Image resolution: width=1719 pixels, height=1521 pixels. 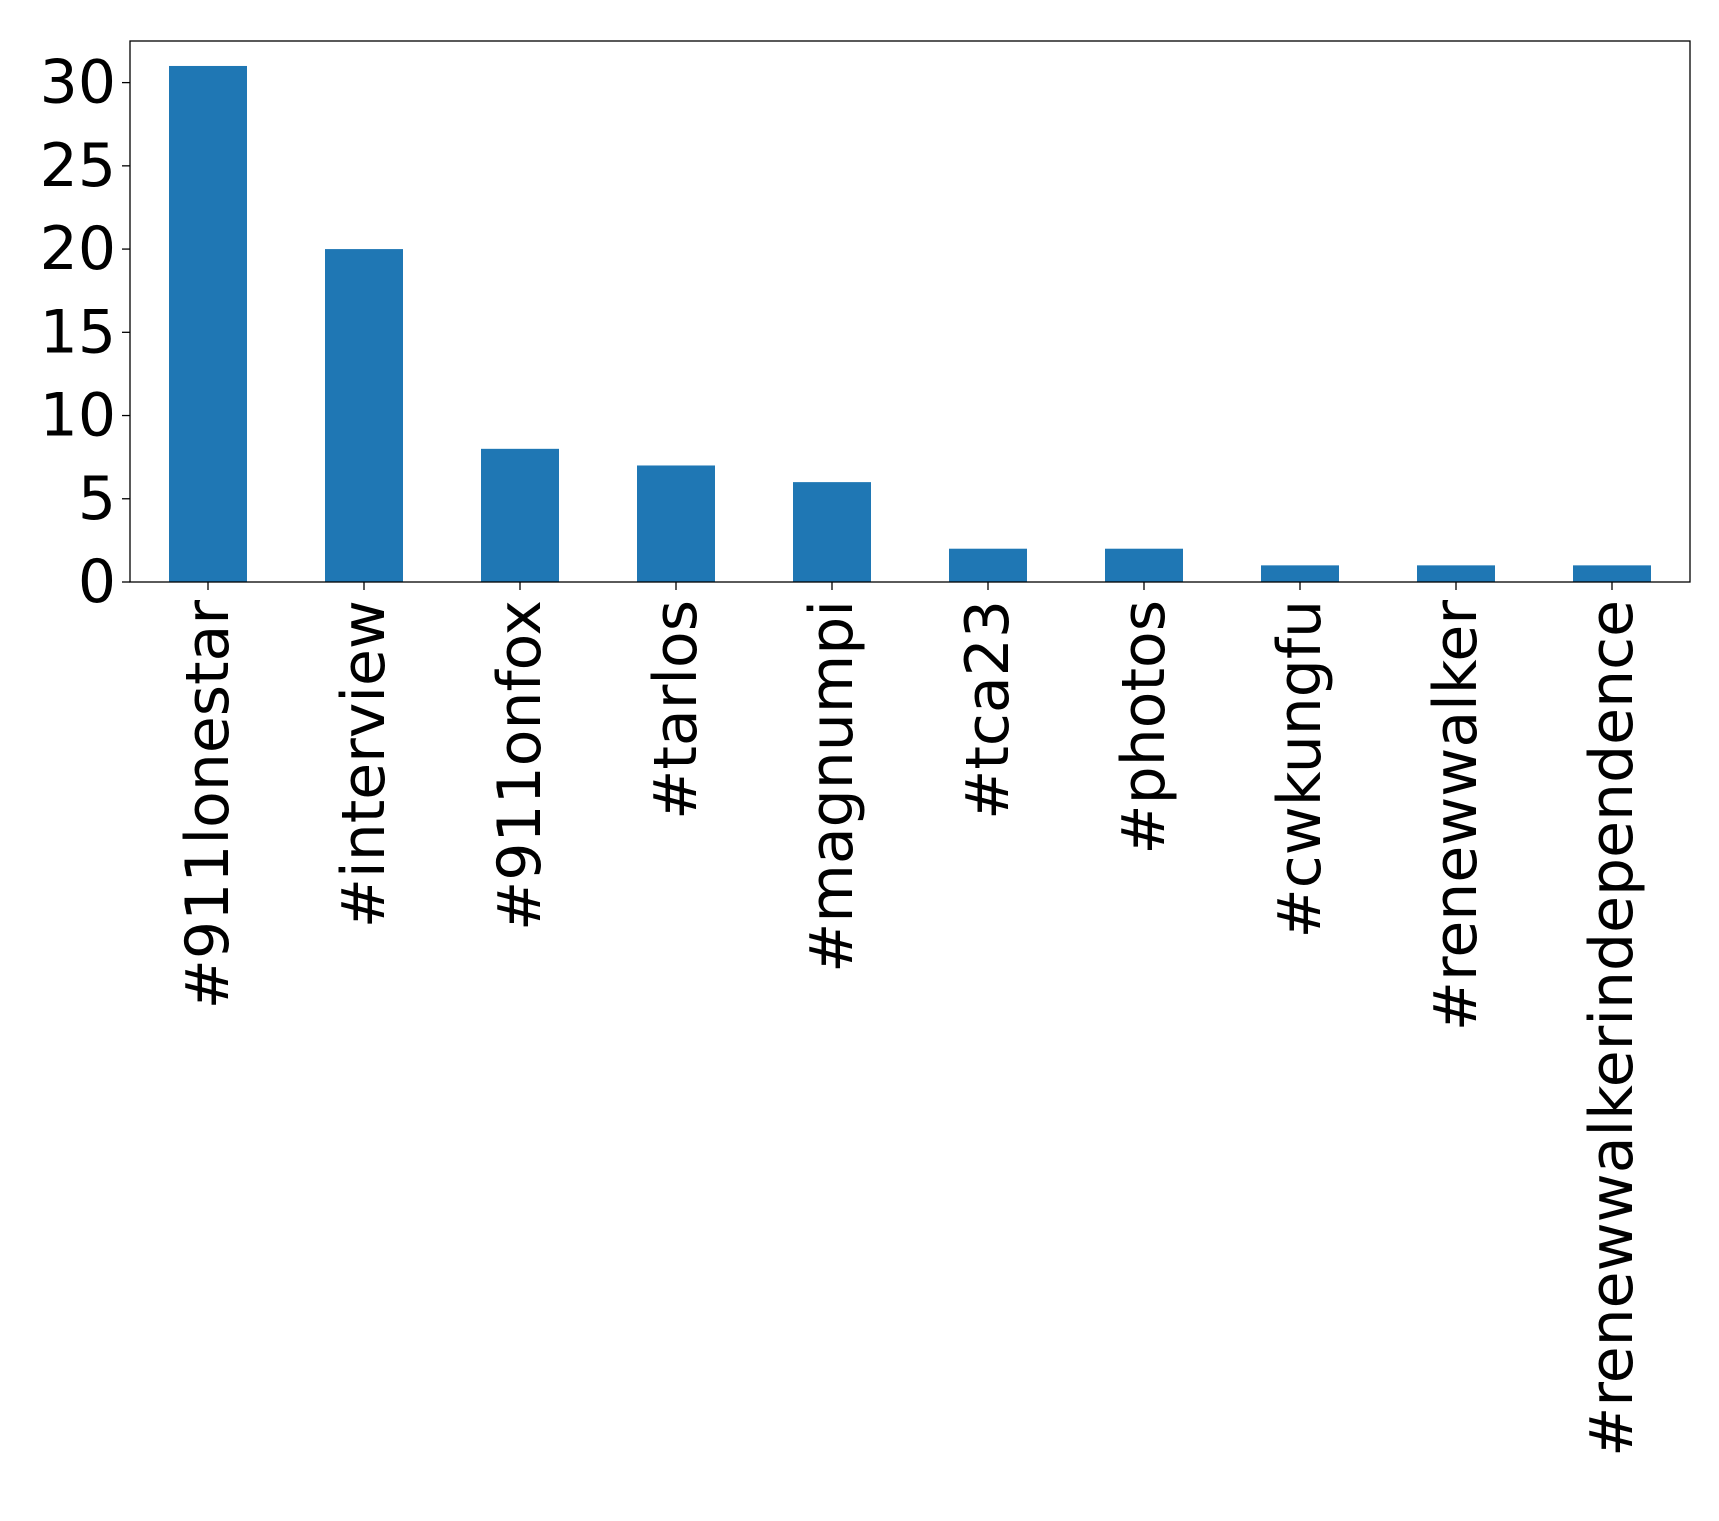 What do you see at coordinates (97, 499) in the screenshot?
I see `y-tick-label: 5` at bounding box center [97, 499].